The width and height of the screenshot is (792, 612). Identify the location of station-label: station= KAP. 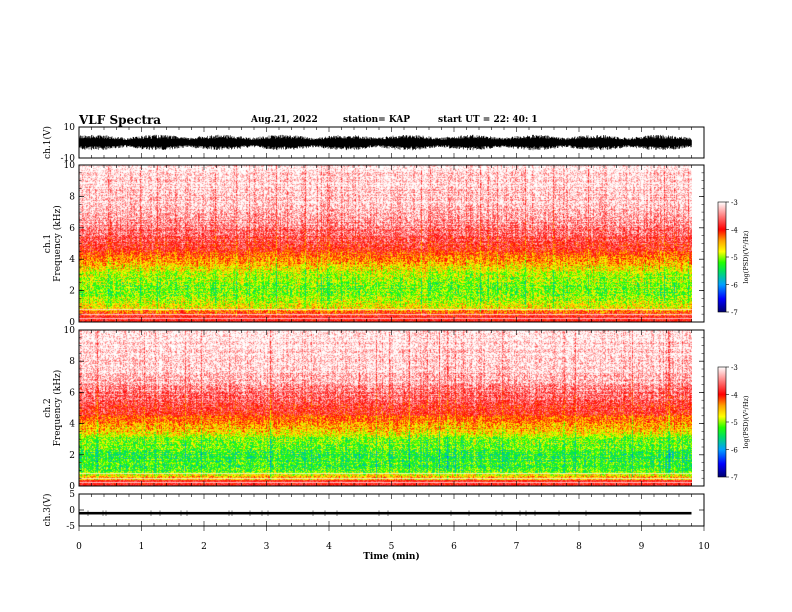
(377, 120).